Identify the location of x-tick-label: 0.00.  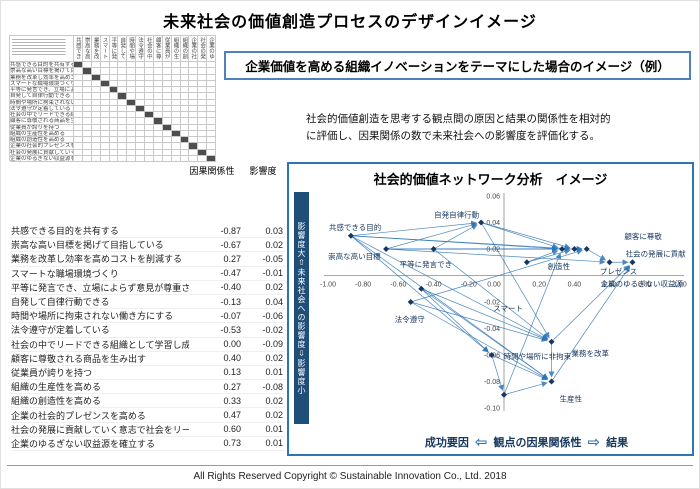
(494, 285).